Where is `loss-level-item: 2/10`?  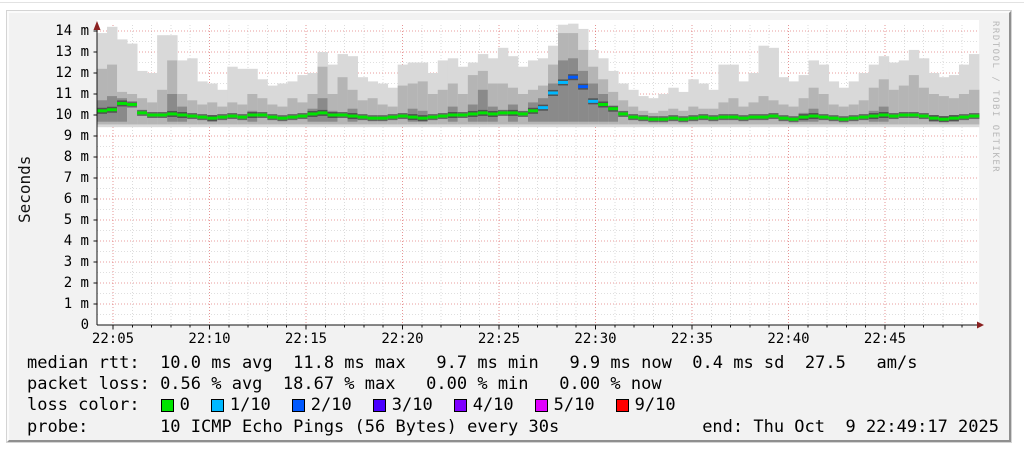
loss-level-item: 2/10 is located at coordinates (321, 405).